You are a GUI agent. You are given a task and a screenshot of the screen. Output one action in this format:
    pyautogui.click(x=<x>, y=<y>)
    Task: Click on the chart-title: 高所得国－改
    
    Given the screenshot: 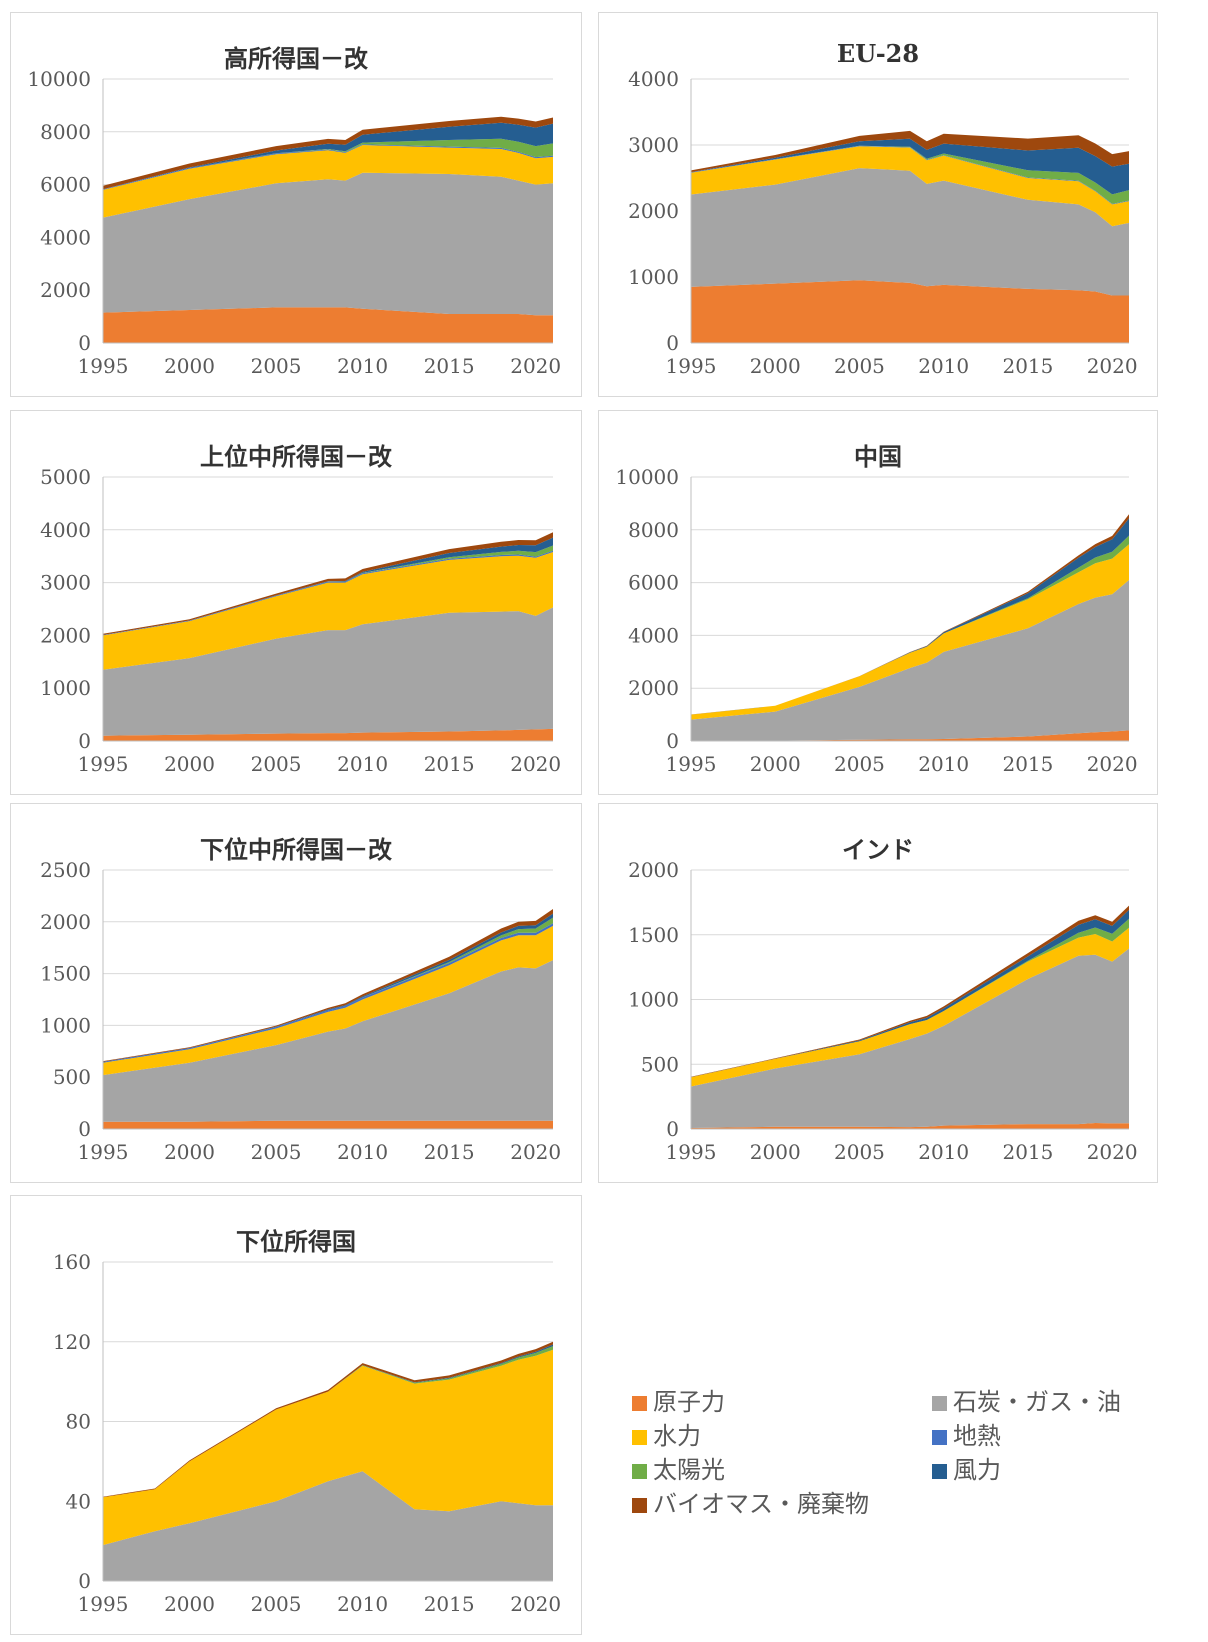 What is the action you would take?
    pyautogui.click(x=296, y=58)
    